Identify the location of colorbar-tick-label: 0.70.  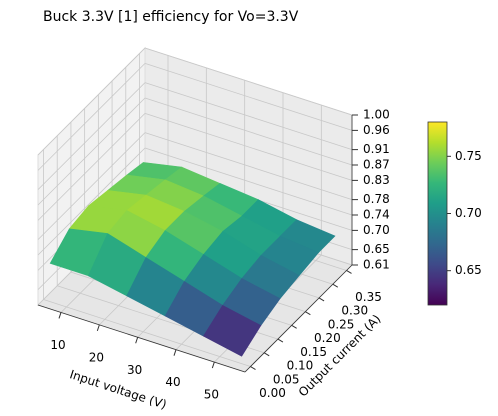
(468, 213).